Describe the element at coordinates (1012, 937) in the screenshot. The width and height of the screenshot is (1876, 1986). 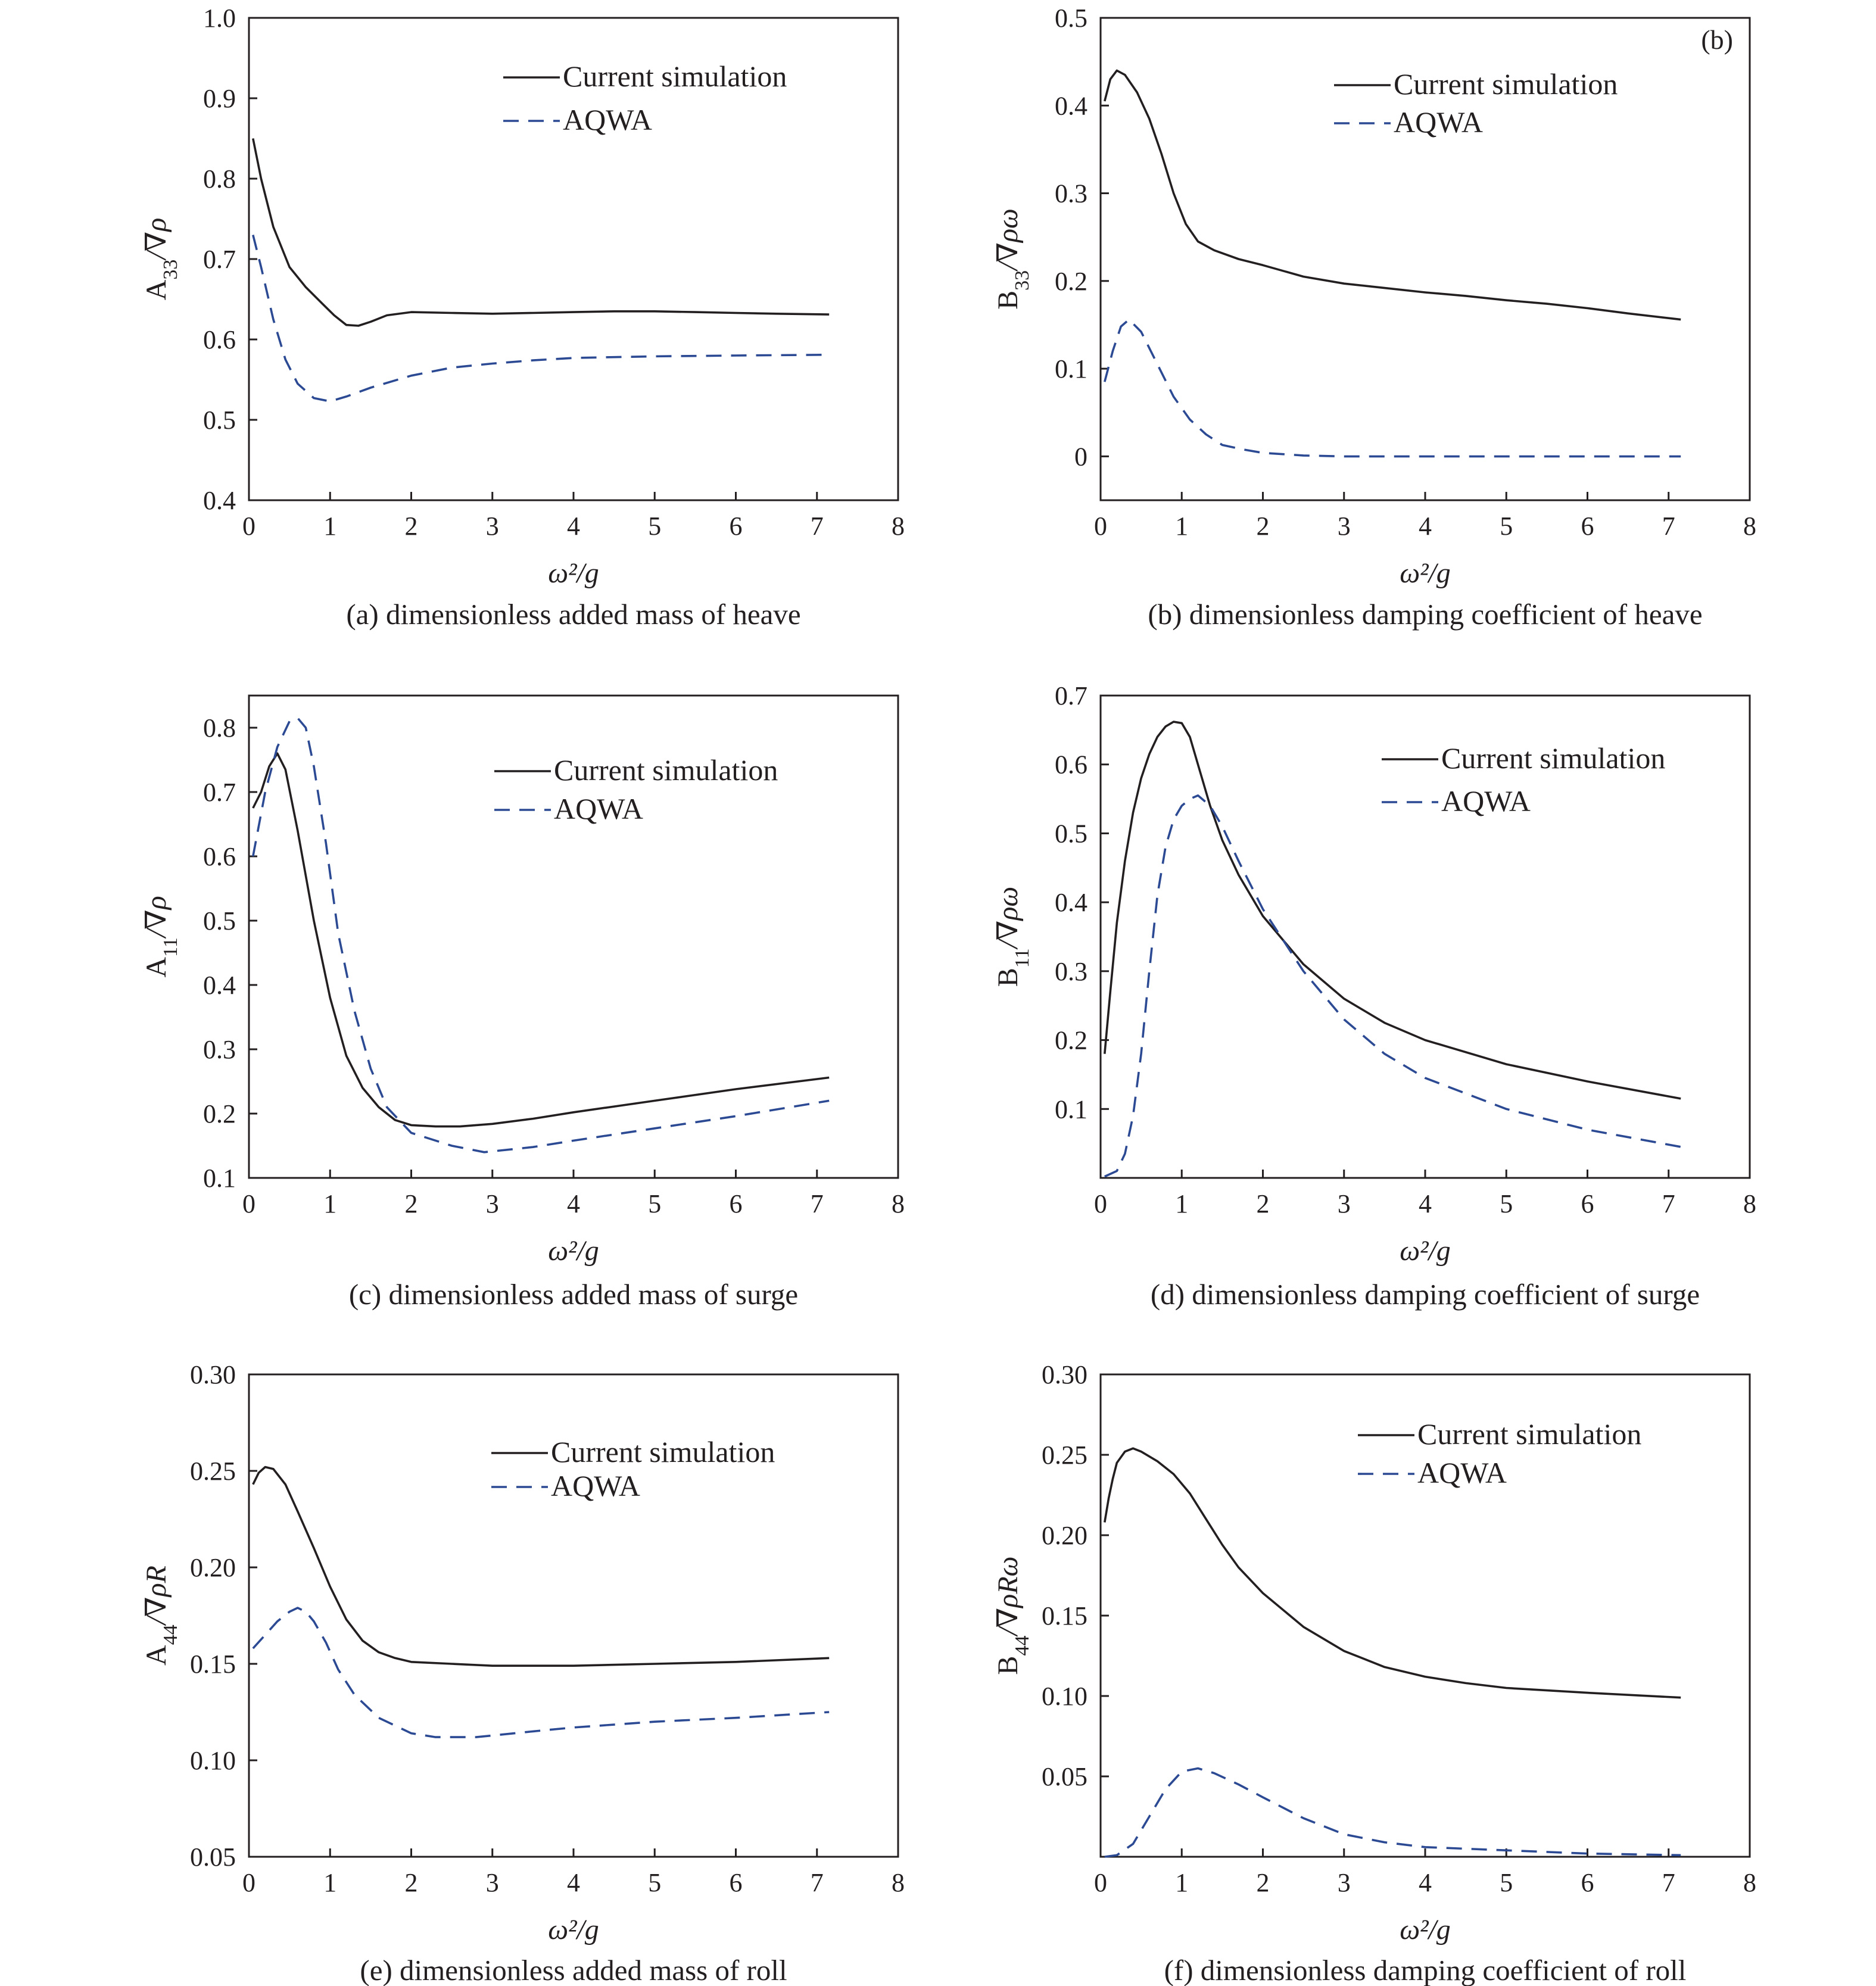
I see `y-axis-title: B11/∇ρω` at that location.